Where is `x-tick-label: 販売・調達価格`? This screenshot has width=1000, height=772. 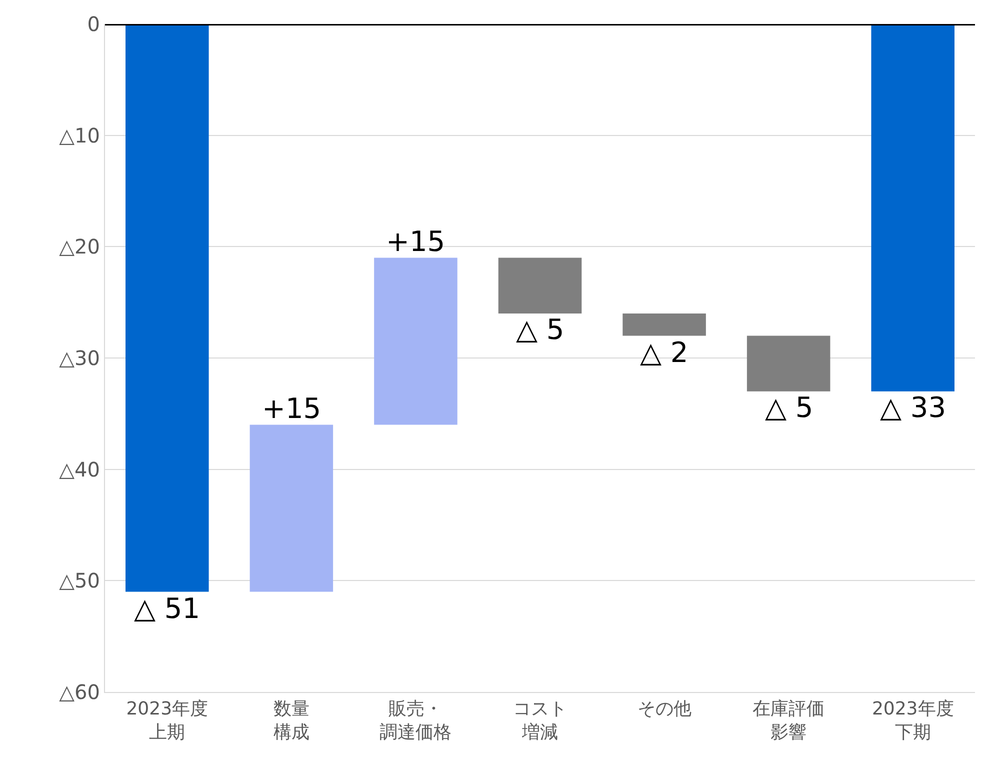
x-tick-label: 販売・調達価格 is located at coordinates (416, 720).